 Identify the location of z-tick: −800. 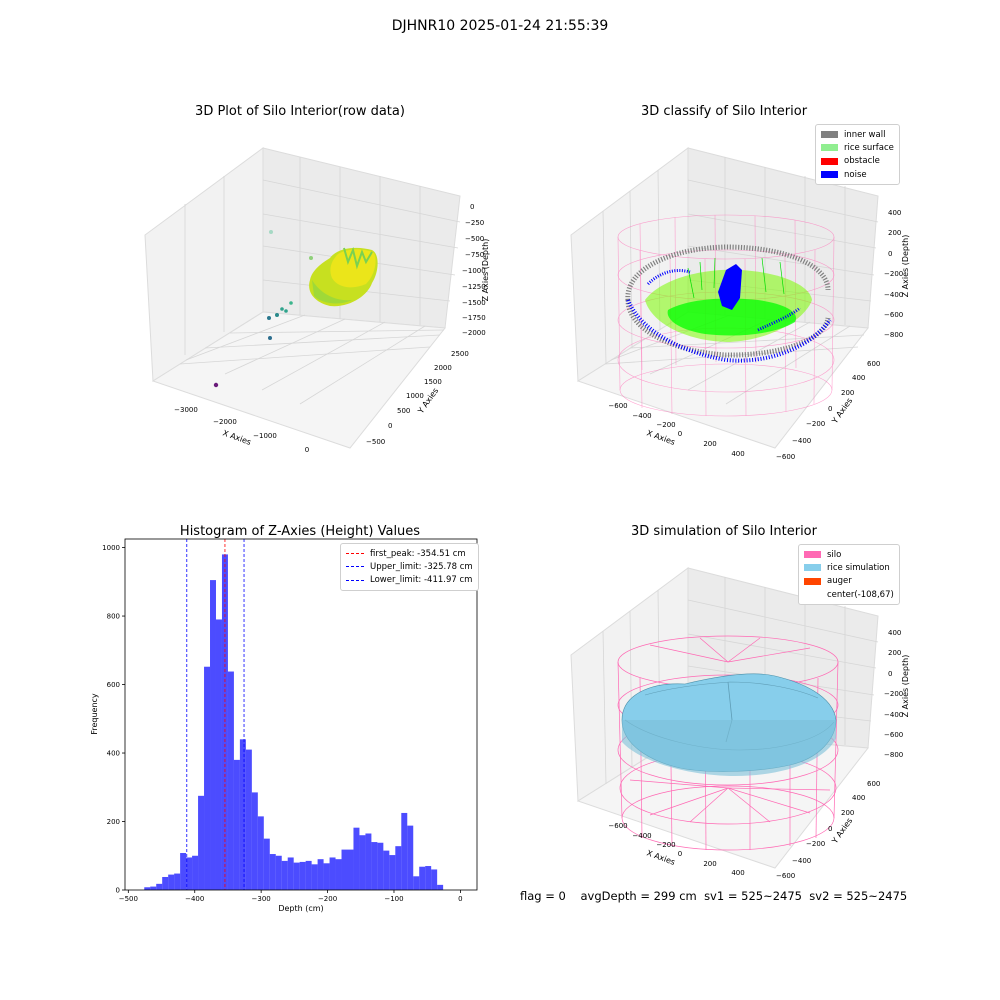
(893, 755).